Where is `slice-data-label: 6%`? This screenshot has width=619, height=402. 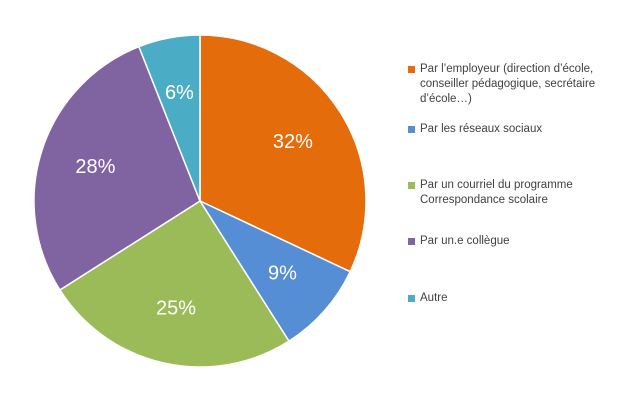 slice-data-label: 6% is located at coordinates (179, 93).